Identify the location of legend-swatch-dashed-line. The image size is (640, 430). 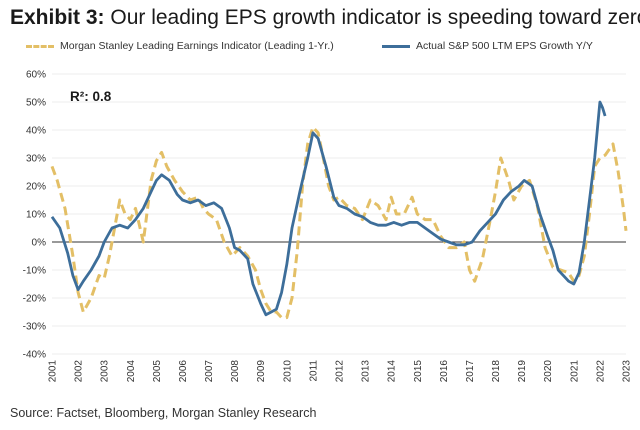
(40, 46).